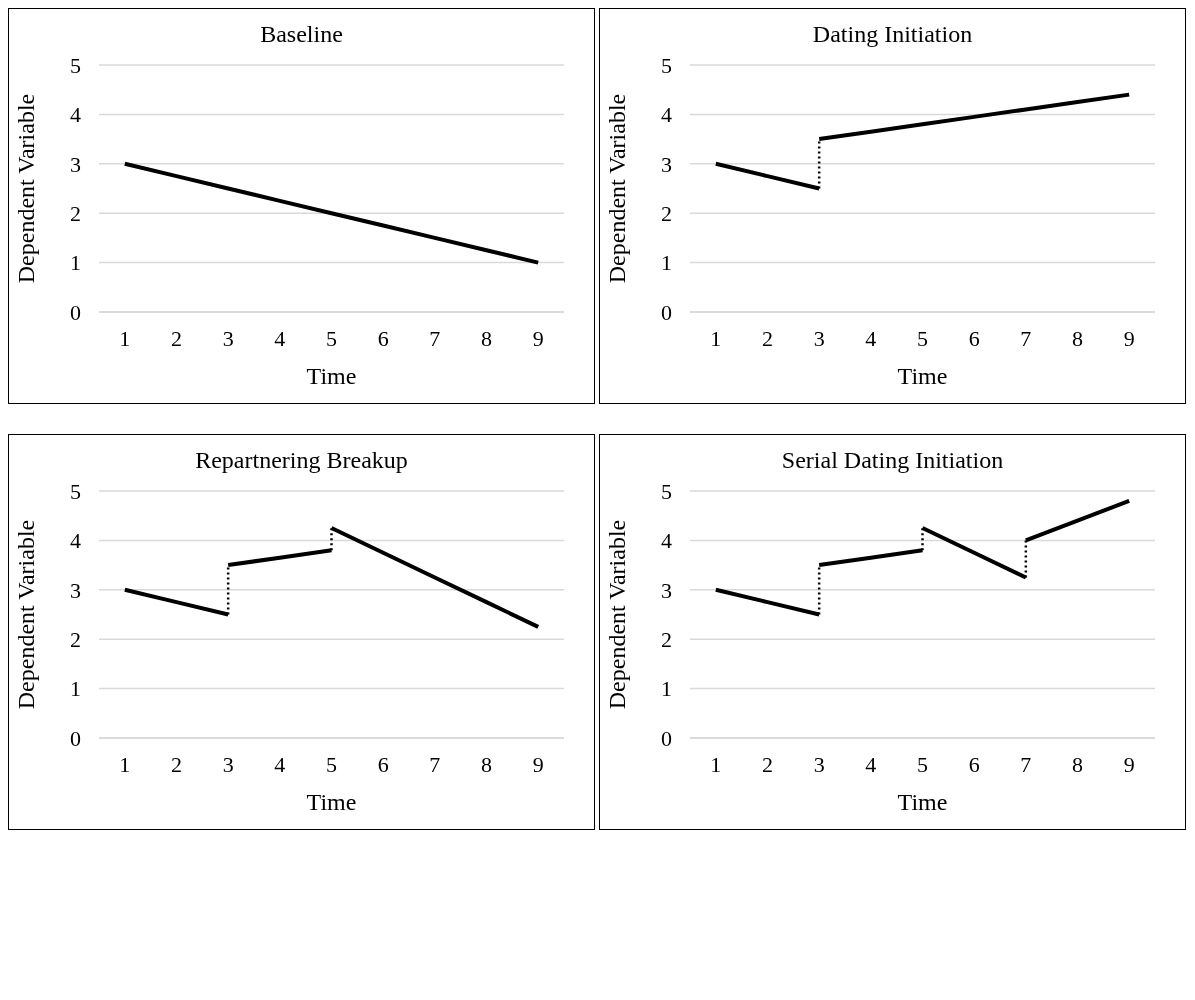 The image size is (1195, 1000). Describe the element at coordinates (301, 460) in the screenshot. I see `chart-title: Repartnering Breakup` at that location.